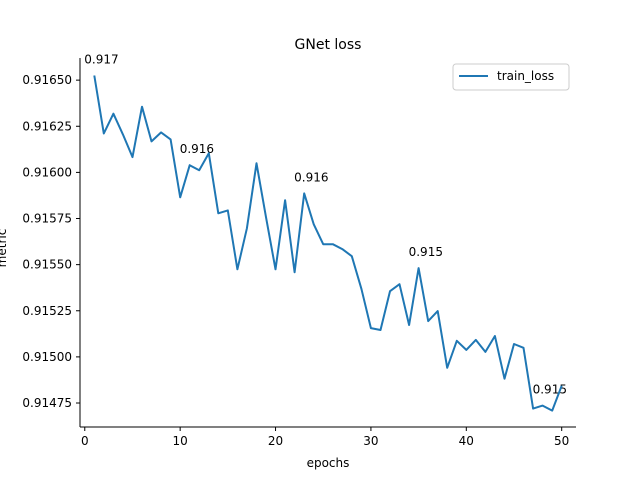 This screenshot has height=480, width=640. What do you see at coordinates (325, 437) in the screenshot?
I see `x-ticks: 0 10 20 30 40 50` at bounding box center [325, 437].